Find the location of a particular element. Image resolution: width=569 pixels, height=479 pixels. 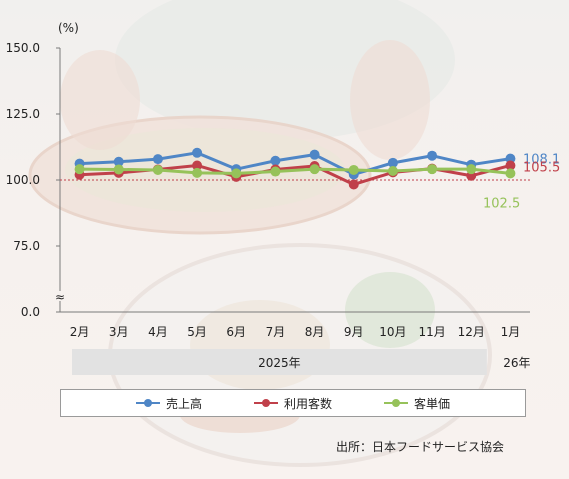

x-tick-label: 7月 is located at coordinates (276, 332).